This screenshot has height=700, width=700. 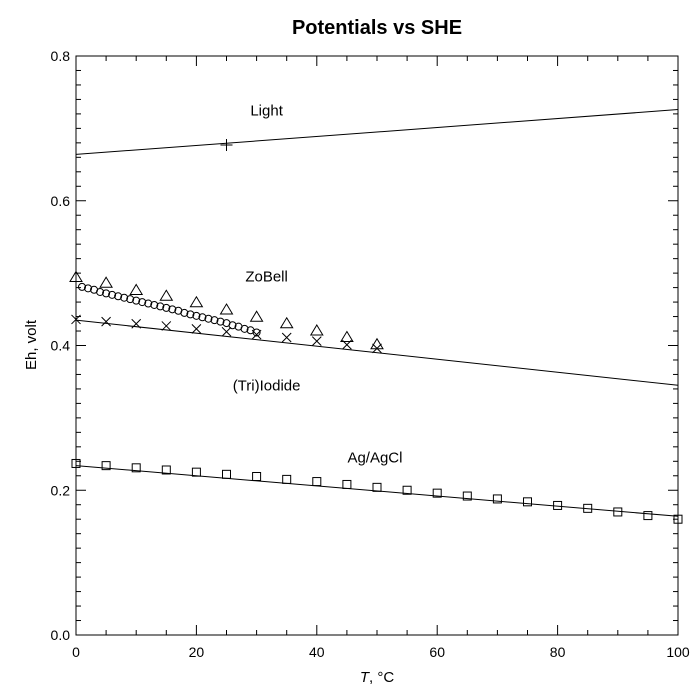 What do you see at coordinates (226, 145) in the screenshot?
I see `plus-marker` at bounding box center [226, 145].